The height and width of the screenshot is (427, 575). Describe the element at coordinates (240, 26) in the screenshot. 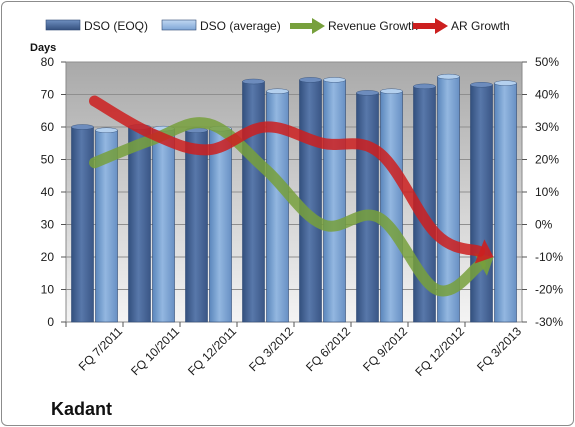

I see `legend-label: DSO (average)` at that location.